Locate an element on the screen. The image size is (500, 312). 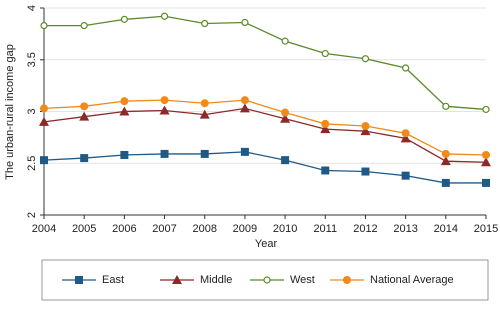
y-tick-label: 3 is located at coordinates (32, 111).